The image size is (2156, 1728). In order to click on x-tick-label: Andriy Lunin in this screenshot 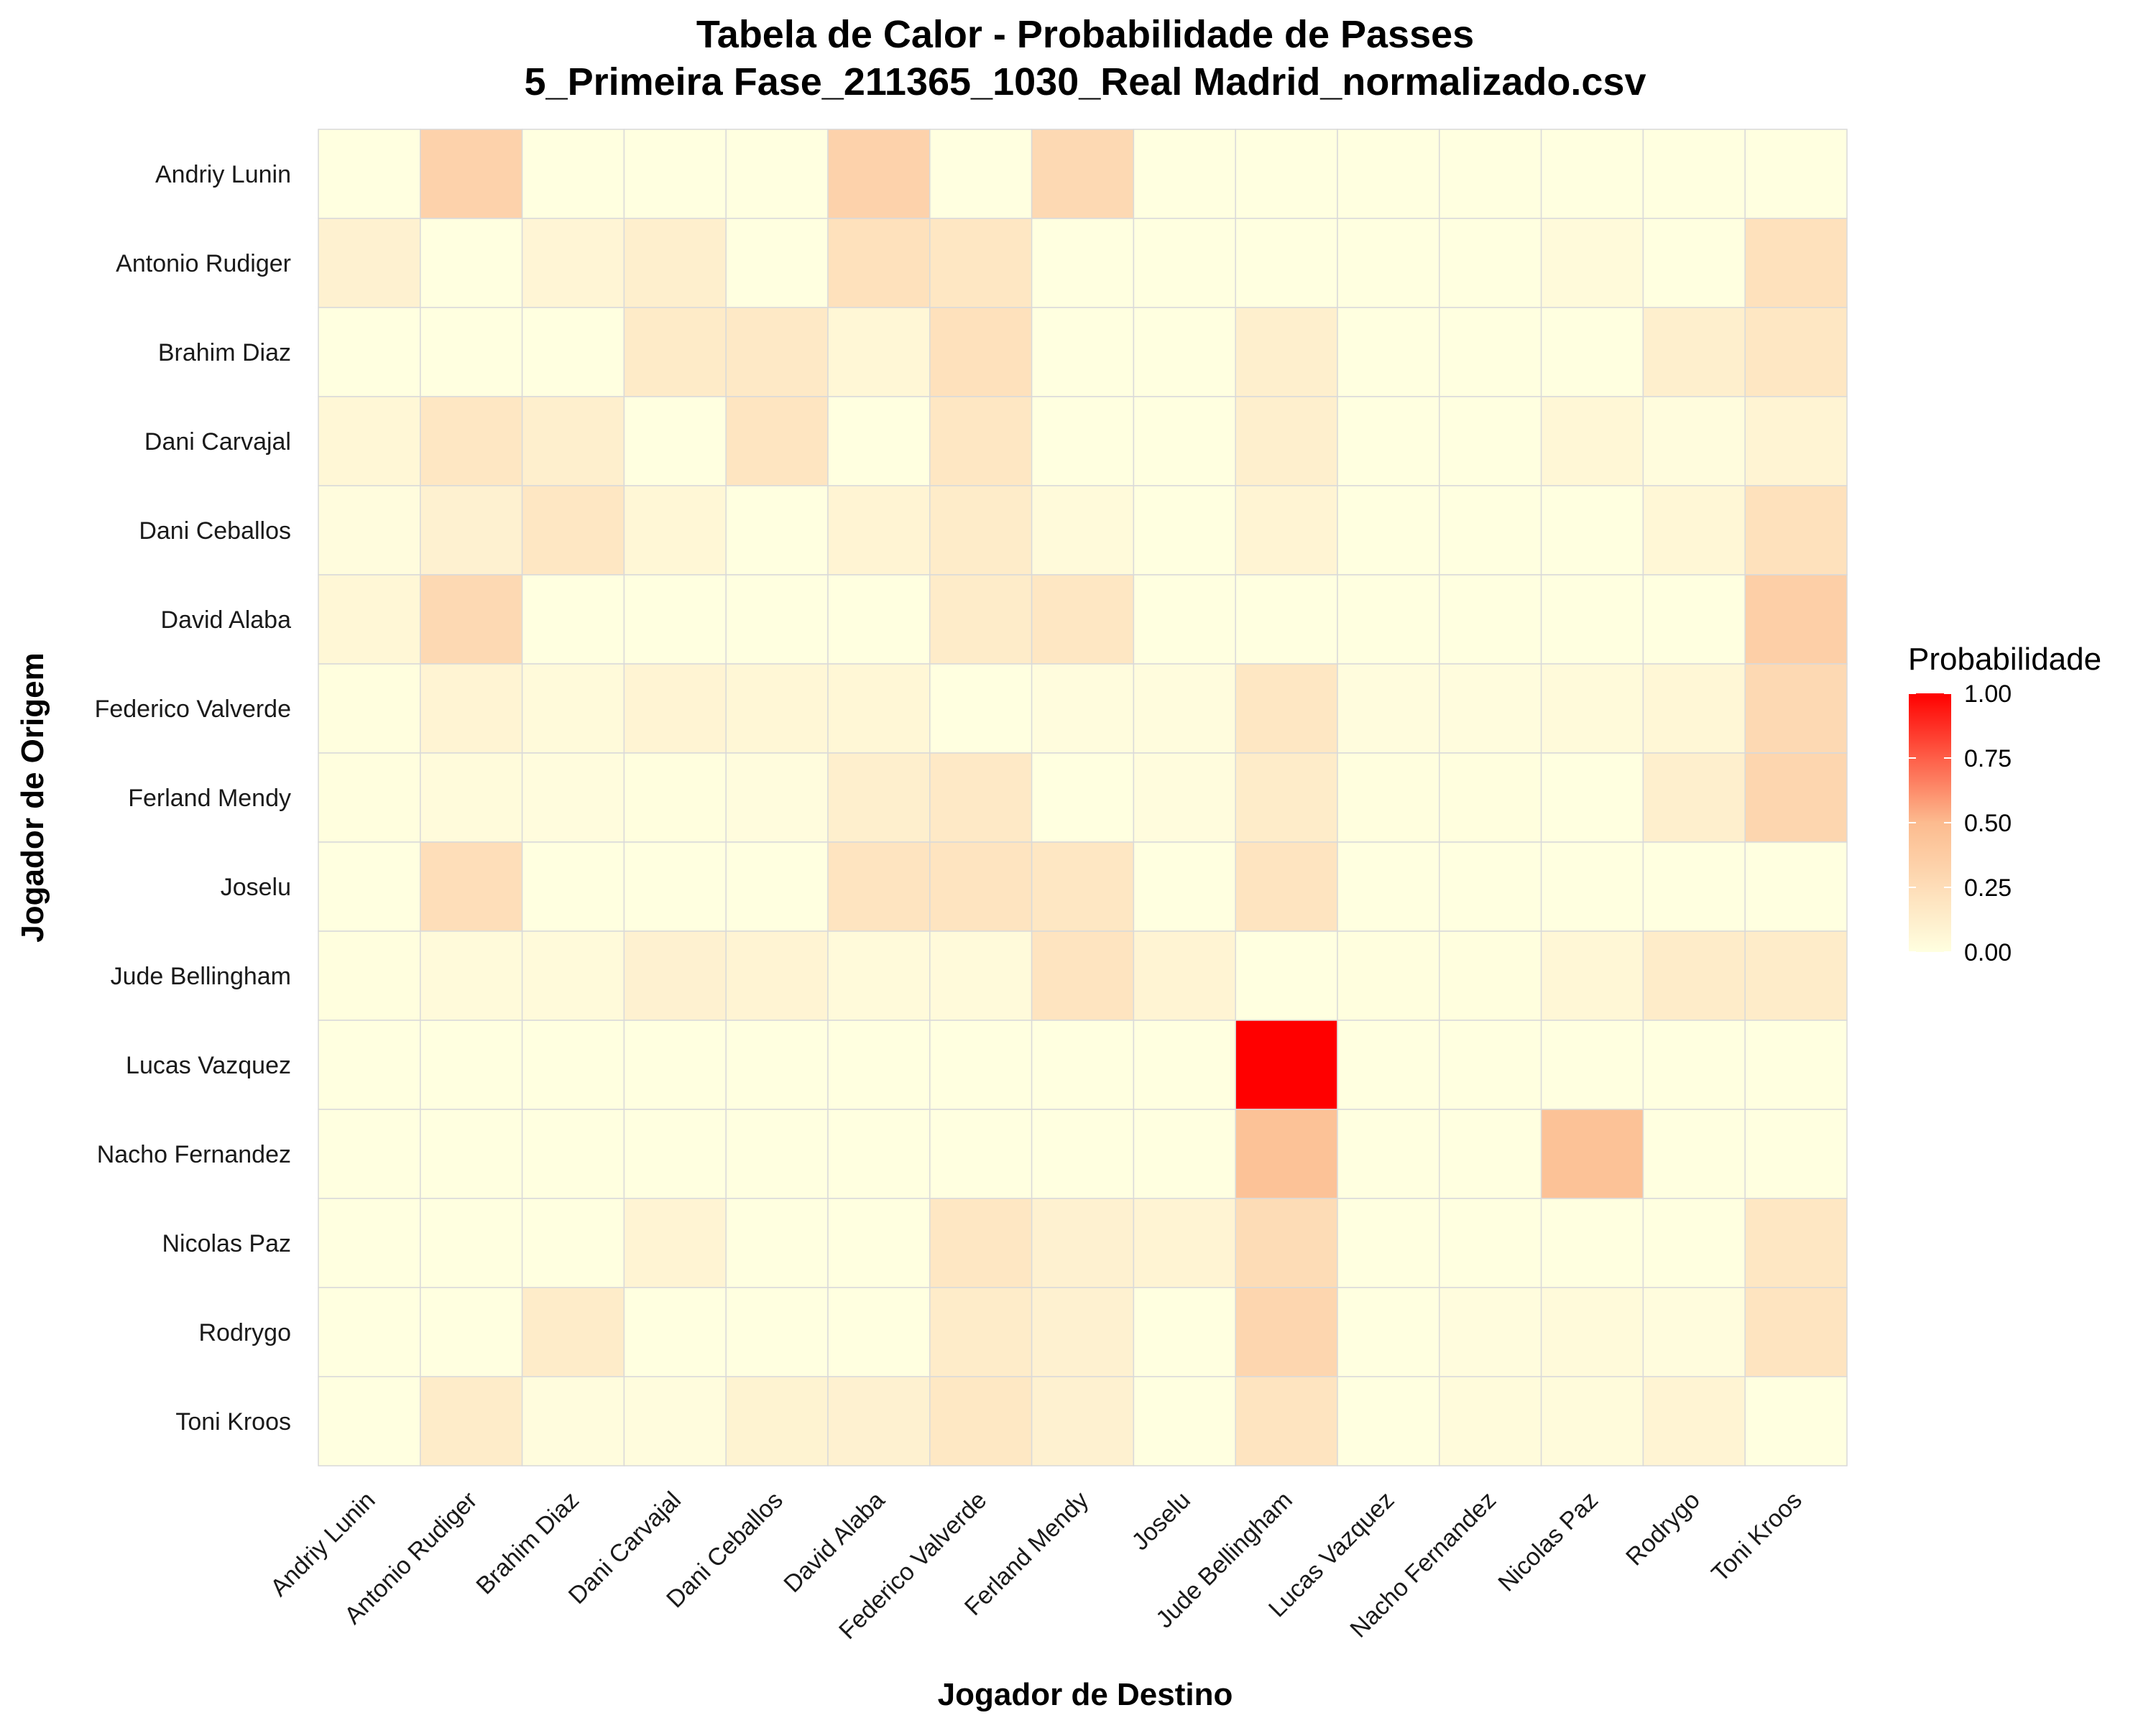, I will do `click(323, 1545)`.